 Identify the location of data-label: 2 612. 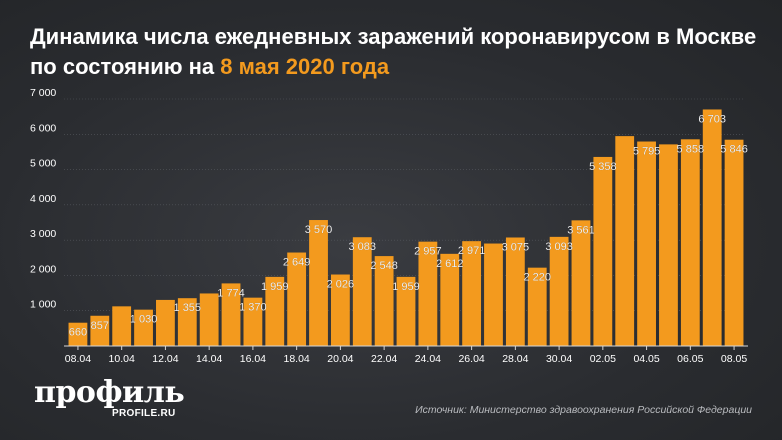
(450, 264).